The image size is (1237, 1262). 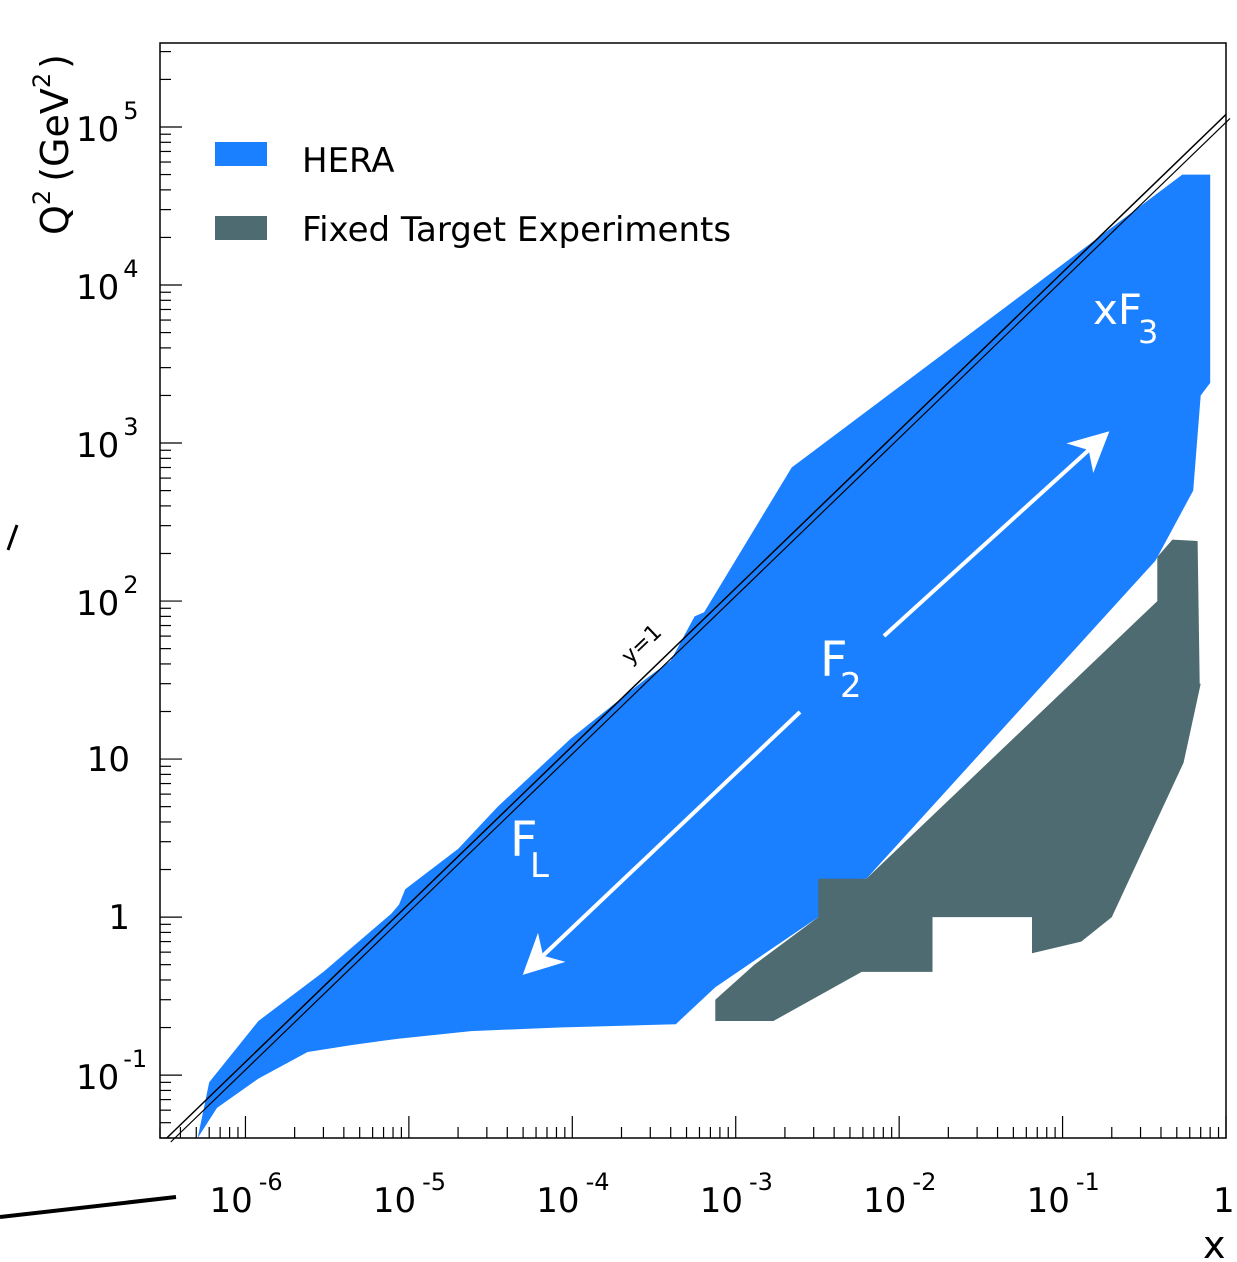 I want to click on y-tick-label: 10 3, so click(x=107, y=439).